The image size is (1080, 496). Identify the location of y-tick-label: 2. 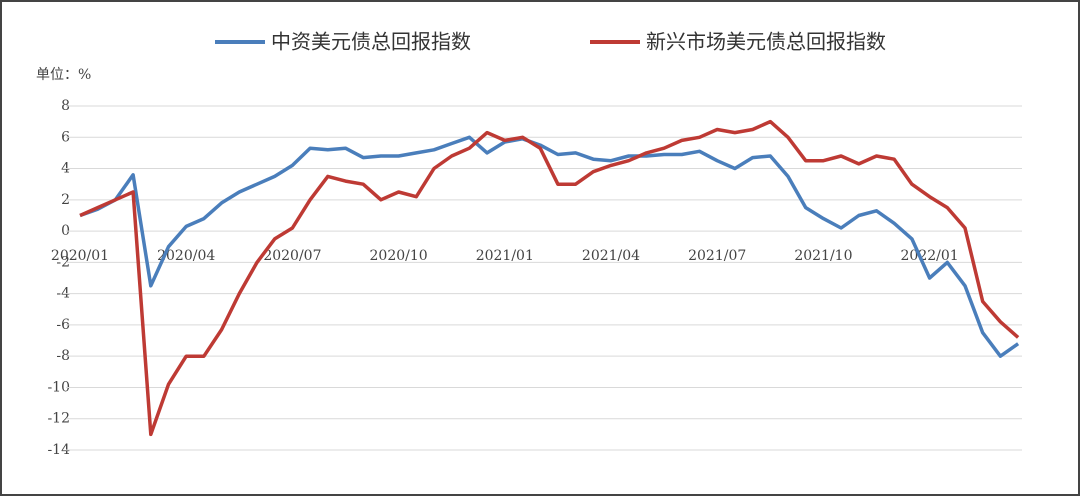
(65, 200).